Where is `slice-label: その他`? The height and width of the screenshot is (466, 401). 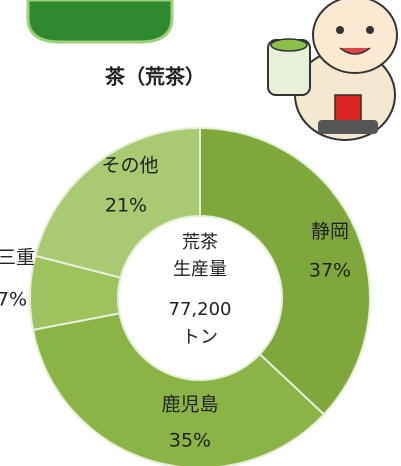
slice-label: その他 is located at coordinates (129, 166).